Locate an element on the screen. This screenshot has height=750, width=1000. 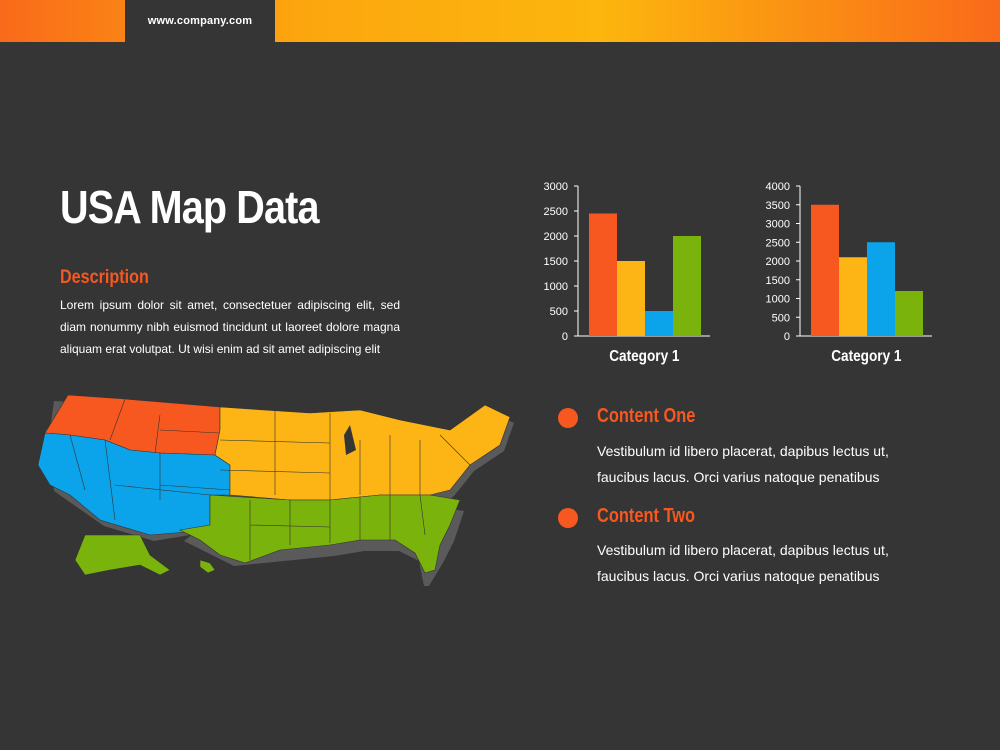
map-region-south is located at coordinates (320, 534).